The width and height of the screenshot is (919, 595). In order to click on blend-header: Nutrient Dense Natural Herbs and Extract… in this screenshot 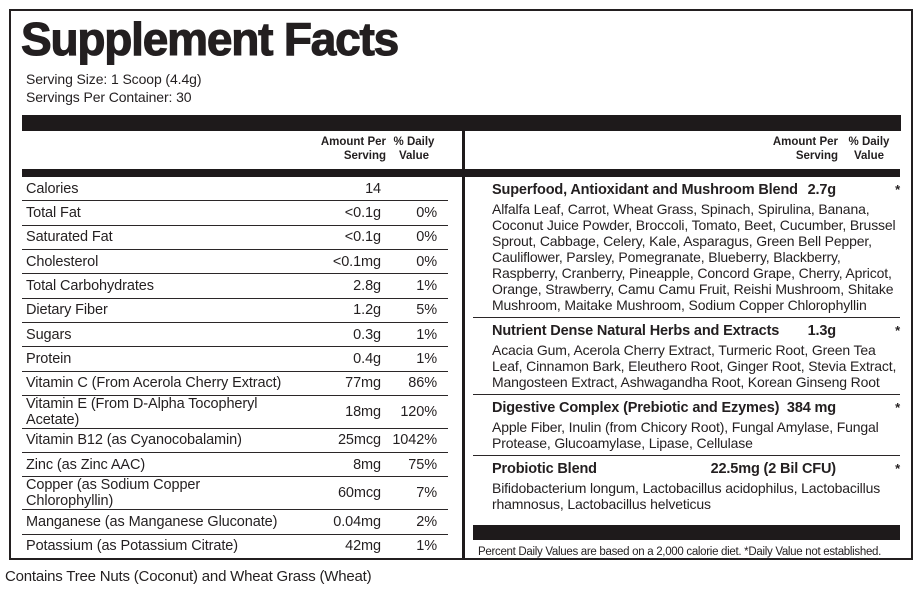, I will do `click(696, 331)`.